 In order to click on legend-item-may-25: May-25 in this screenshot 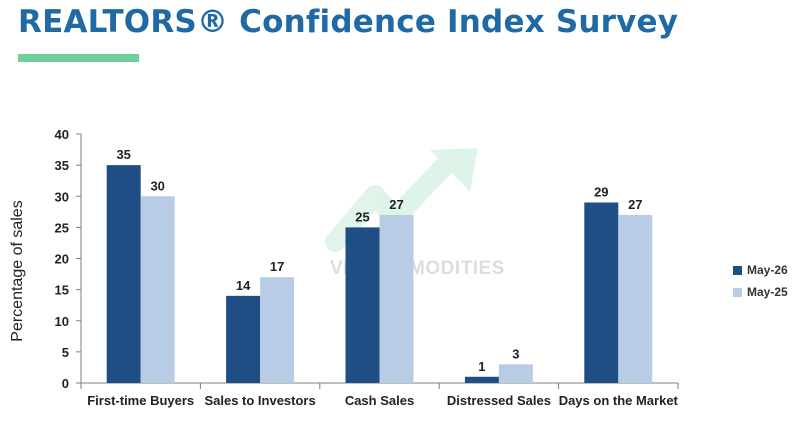, I will do `click(760, 292)`.